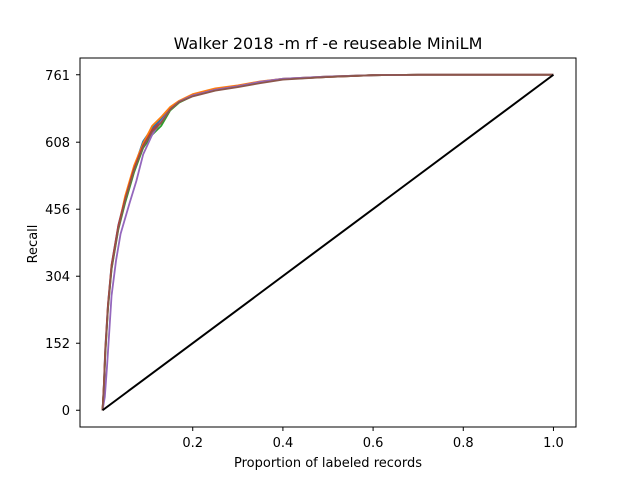  Describe the element at coordinates (57, 210) in the screenshot. I see `y-tick-label: 456` at that location.